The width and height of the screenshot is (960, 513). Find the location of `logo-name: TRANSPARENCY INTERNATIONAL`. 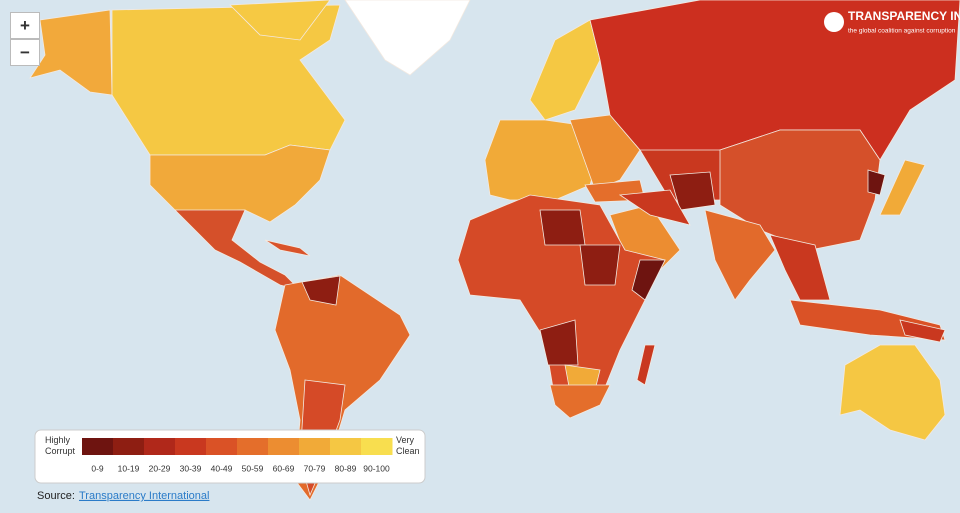

logo-name: TRANSPARENCY INTERNATIONAL is located at coordinates (904, 16).